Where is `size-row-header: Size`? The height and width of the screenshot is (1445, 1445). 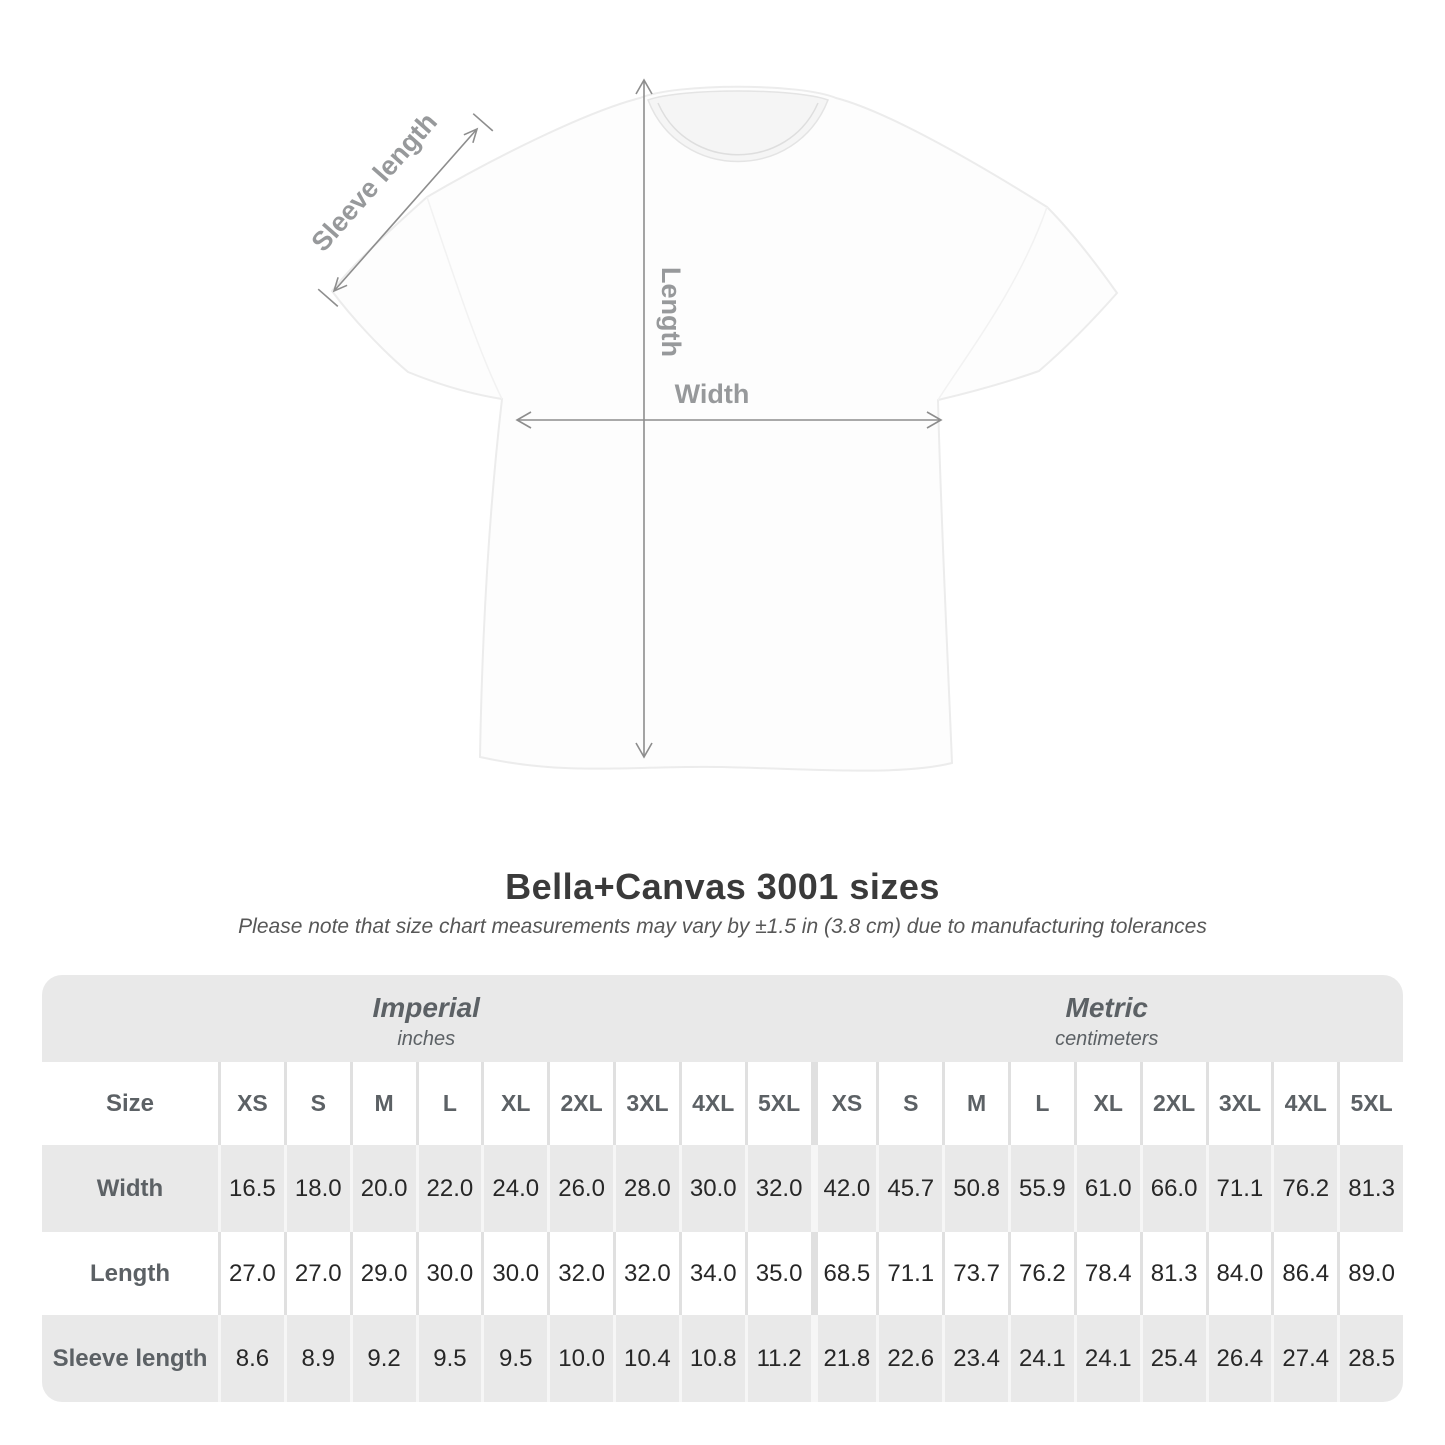 size-row-header: Size is located at coordinates (130, 1103).